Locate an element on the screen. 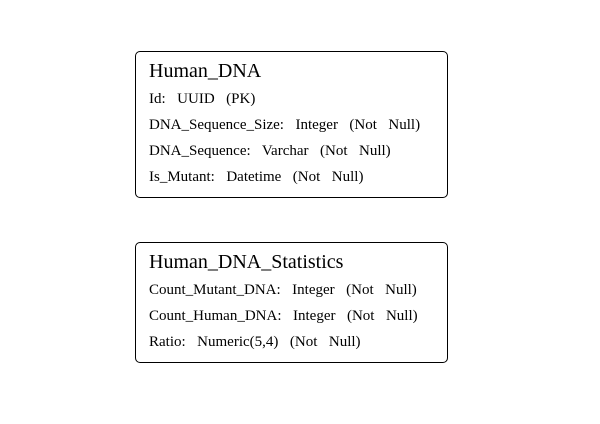 This screenshot has height=424, width=600. attribute-dna-sequence-size: DNA_Sequence_Size: Integer (Not Null) is located at coordinates (285, 125).